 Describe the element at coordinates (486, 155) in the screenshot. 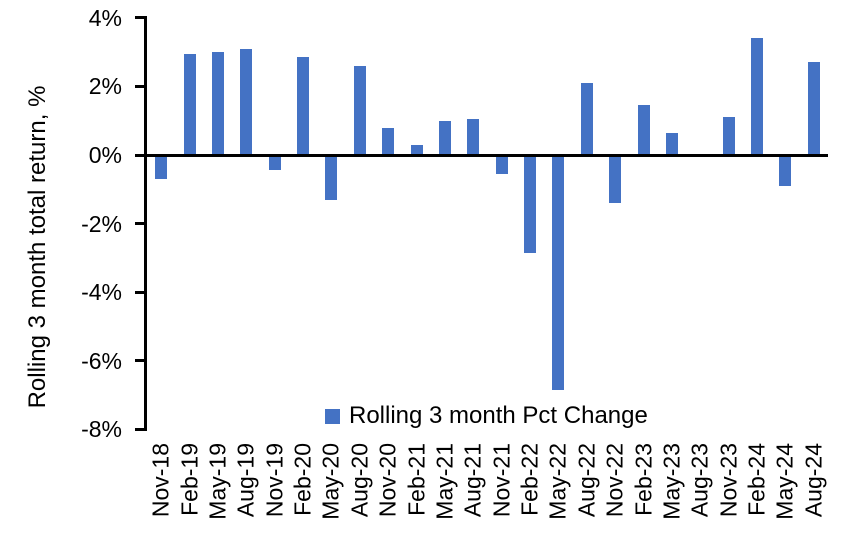

I see `x-axis-zero-line` at that location.